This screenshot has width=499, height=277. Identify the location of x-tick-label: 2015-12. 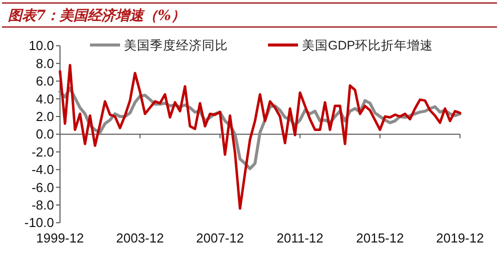
(380, 238).